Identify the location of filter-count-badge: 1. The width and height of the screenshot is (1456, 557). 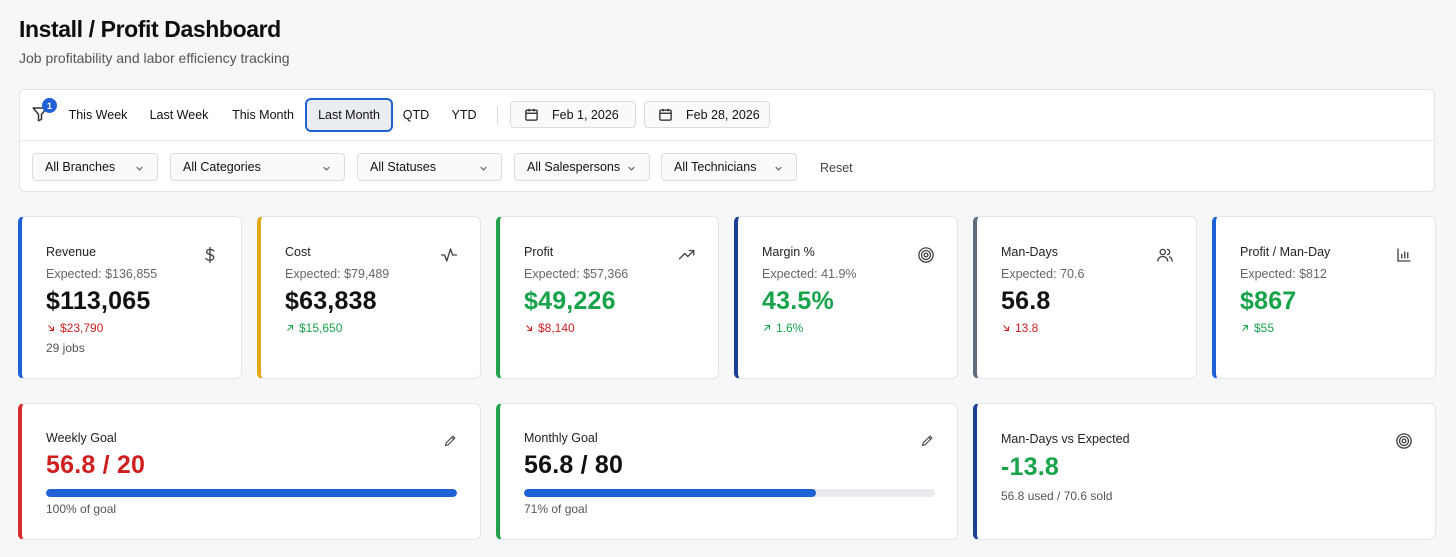
(49, 105).